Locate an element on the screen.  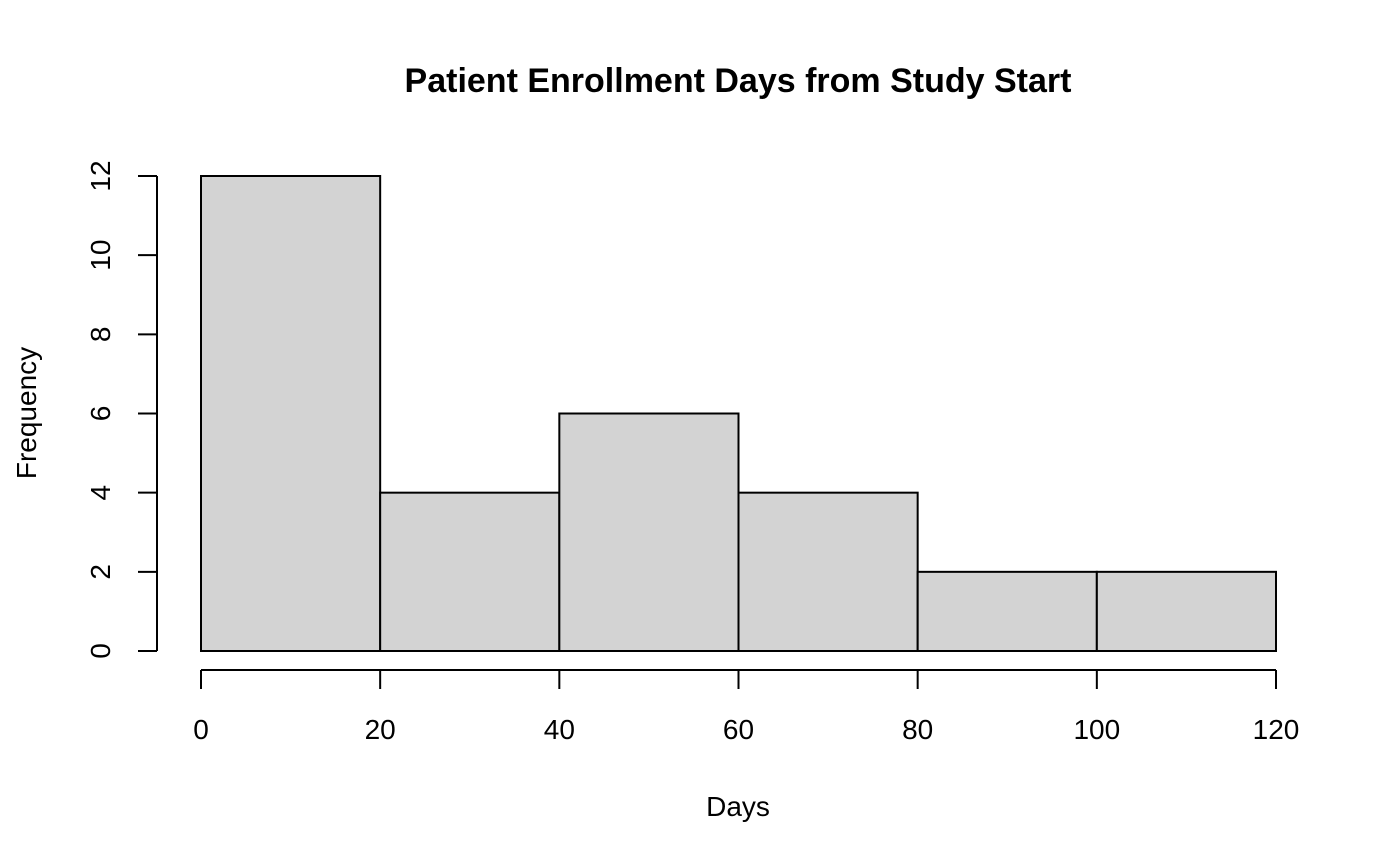
x-axis-label: Days is located at coordinates (738, 806).